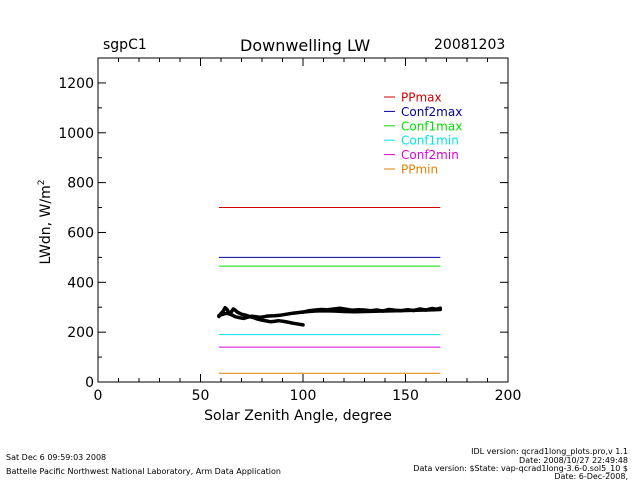  I want to click on x-axis-label: Solar Zenith Angle, degree, so click(298, 416).